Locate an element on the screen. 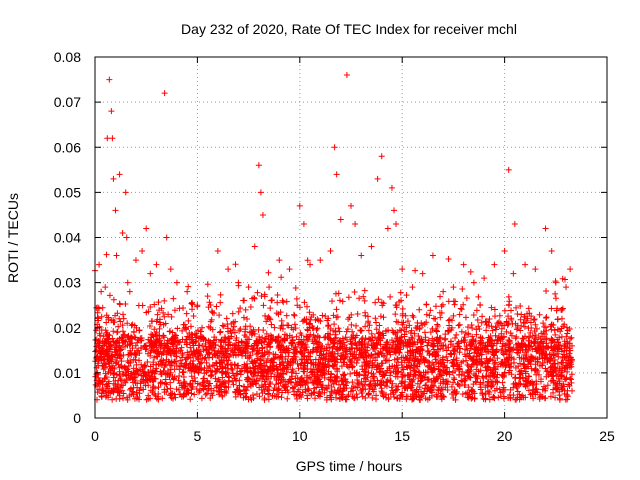 This screenshot has width=640, height=480. x-axis-title: GPS time / hours is located at coordinates (349, 466).